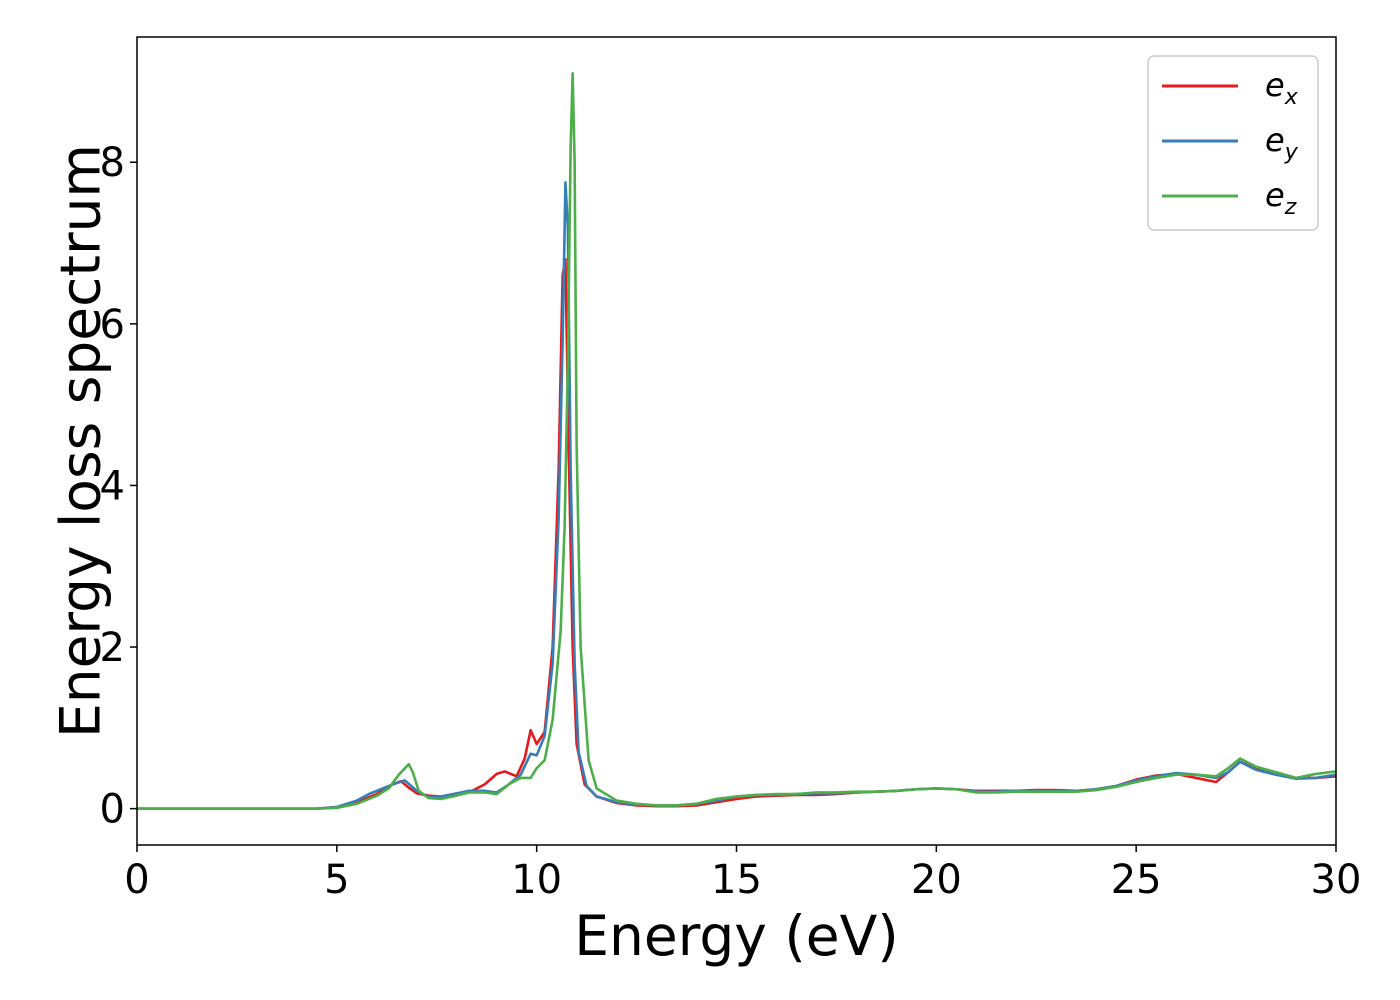 This screenshot has height=1000, width=1400. Describe the element at coordinates (112, 648) in the screenshot. I see `y-tick-label: 2` at that location.